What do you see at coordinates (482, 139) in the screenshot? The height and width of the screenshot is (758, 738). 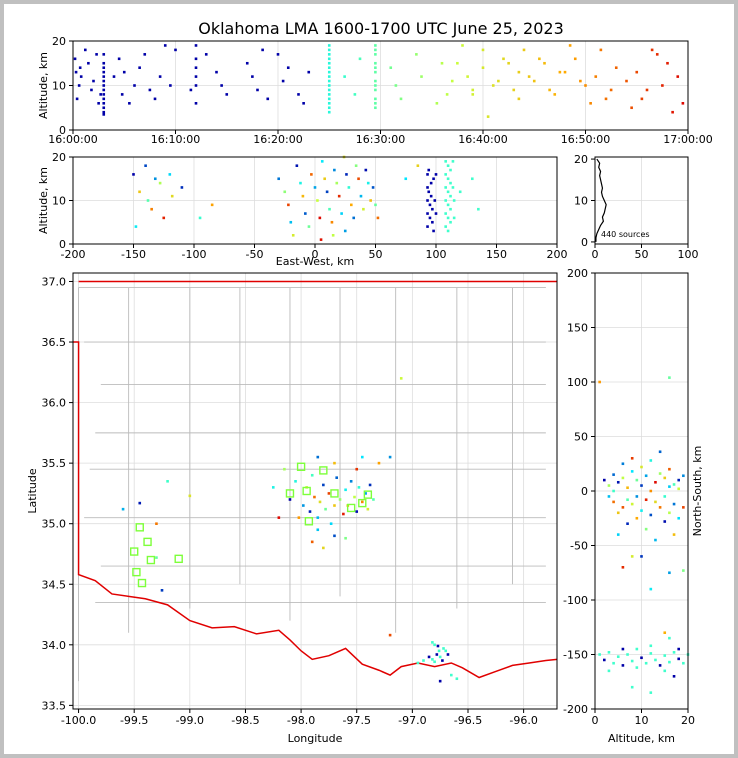 I see `x-tick-label: 16:40:00` at bounding box center [482, 139].